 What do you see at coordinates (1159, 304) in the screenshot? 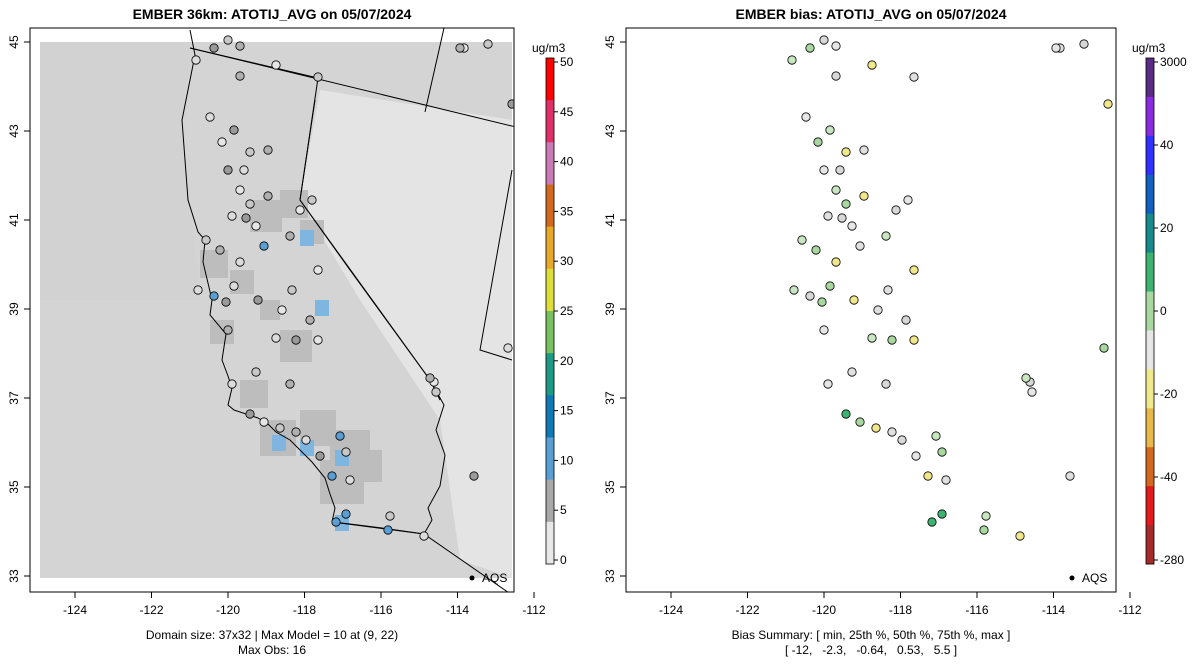
I see `right-colorbar: ug/m3 3000 40 20 0 -20 -40 -280` at bounding box center [1159, 304].